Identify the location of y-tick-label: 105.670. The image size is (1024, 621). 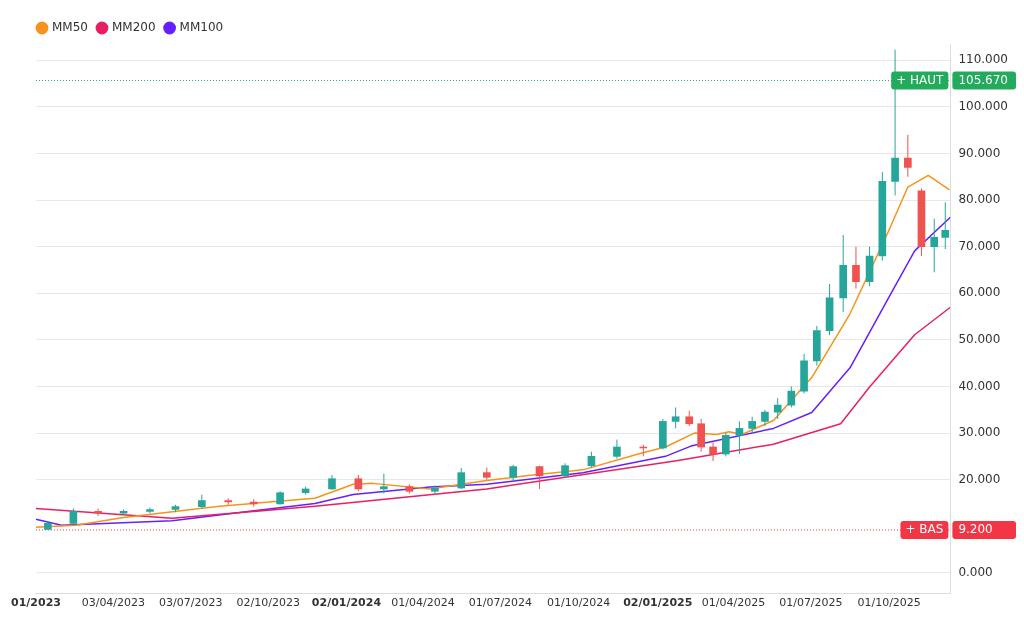
(983, 79).